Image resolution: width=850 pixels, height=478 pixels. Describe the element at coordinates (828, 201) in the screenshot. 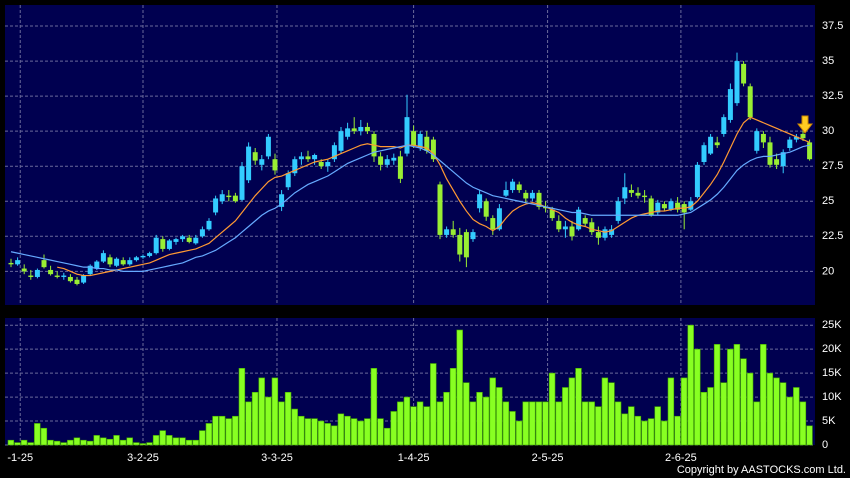

I see `y-tick-label: 25` at that location.